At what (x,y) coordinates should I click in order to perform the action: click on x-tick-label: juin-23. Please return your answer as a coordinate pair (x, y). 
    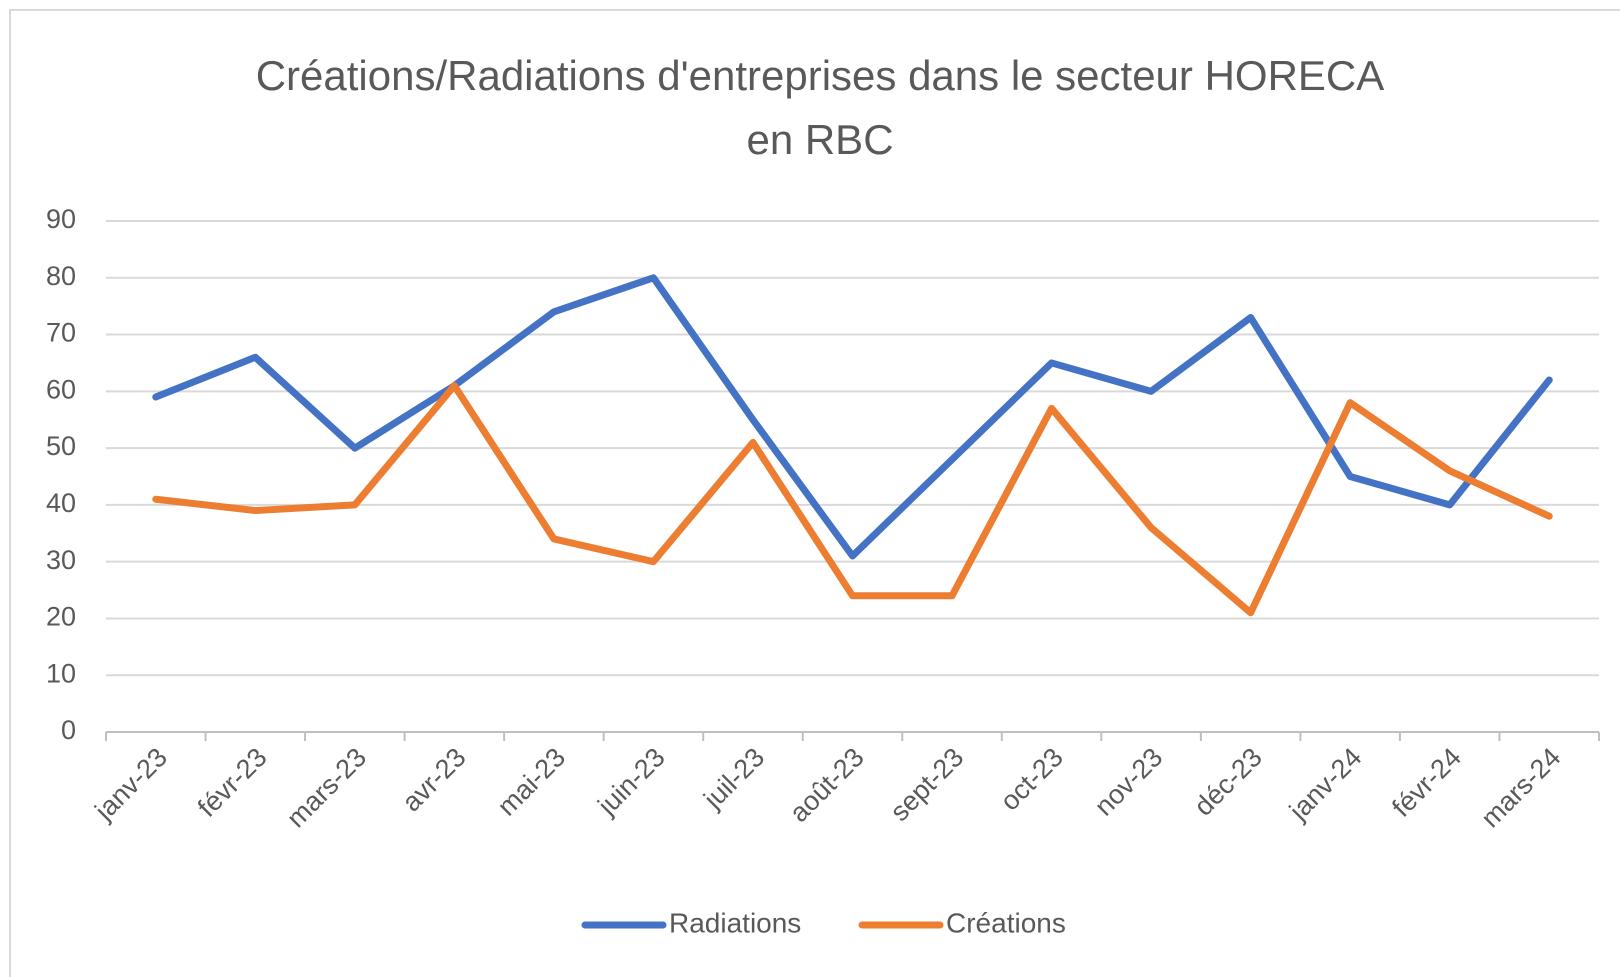
    Looking at the image, I should click on (630, 781).